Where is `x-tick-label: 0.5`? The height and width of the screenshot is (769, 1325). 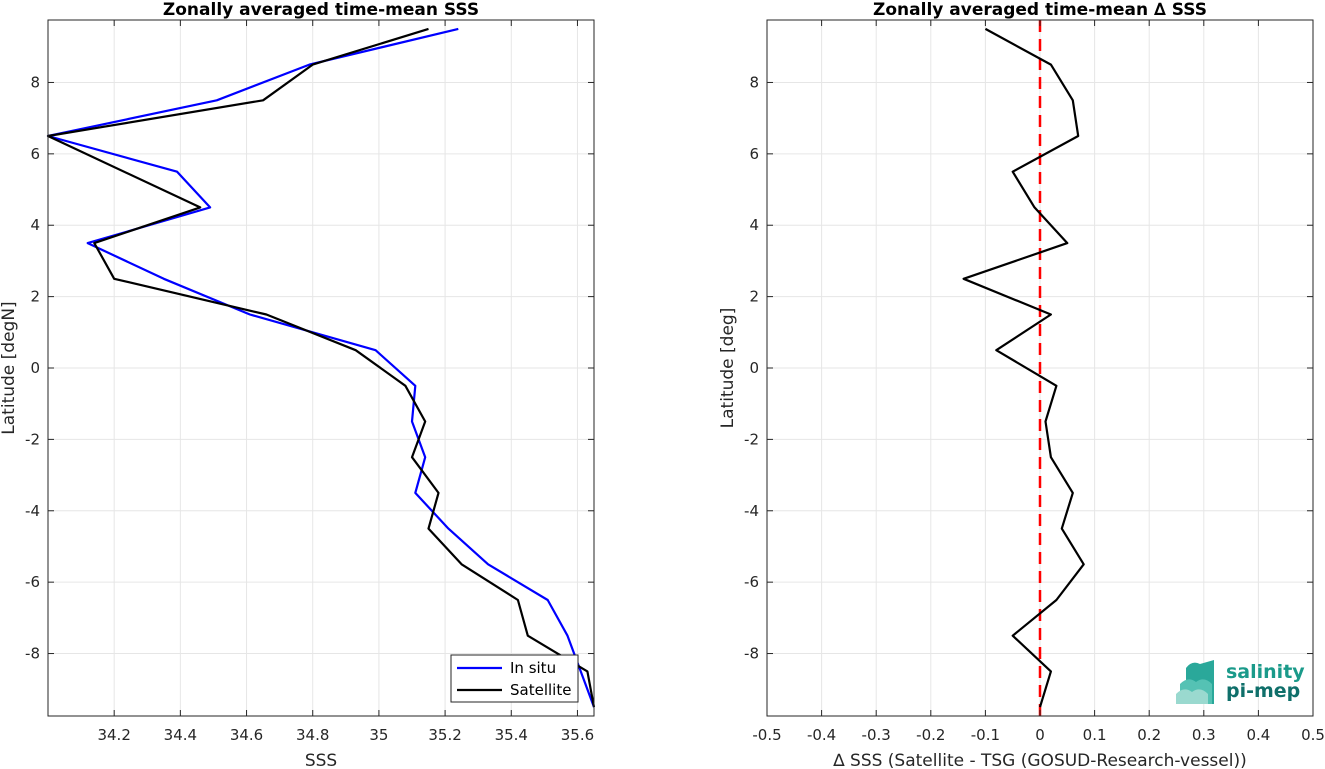 x-tick-label: 0.5 is located at coordinates (1313, 735).